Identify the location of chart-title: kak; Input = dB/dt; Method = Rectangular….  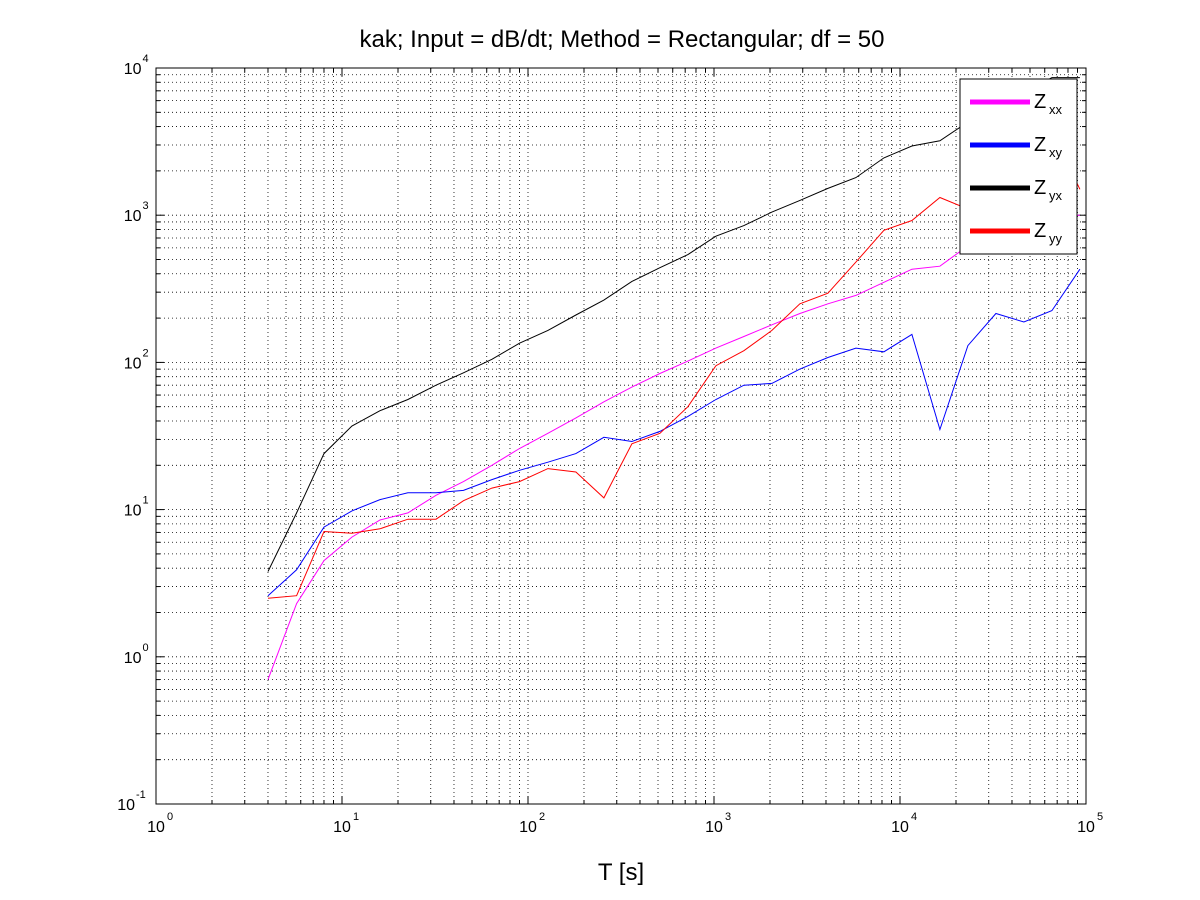
(622, 39).